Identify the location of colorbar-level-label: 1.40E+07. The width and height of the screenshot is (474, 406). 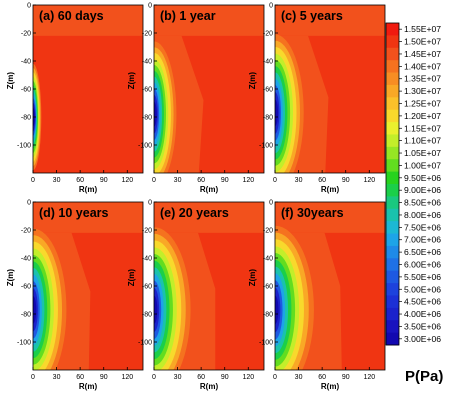
(422, 66).